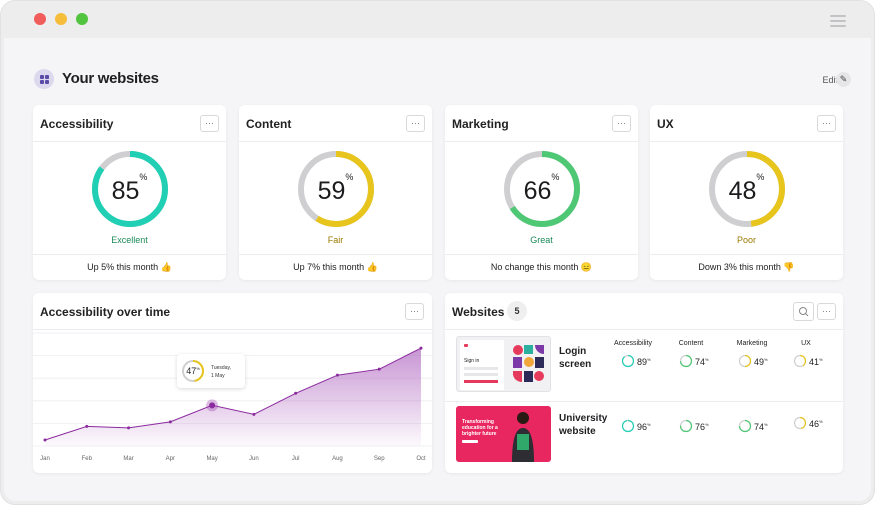  What do you see at coordinates (110, 78) in the screenshot?
I see `page-title: Your websites` at bounding box center [110, 78].